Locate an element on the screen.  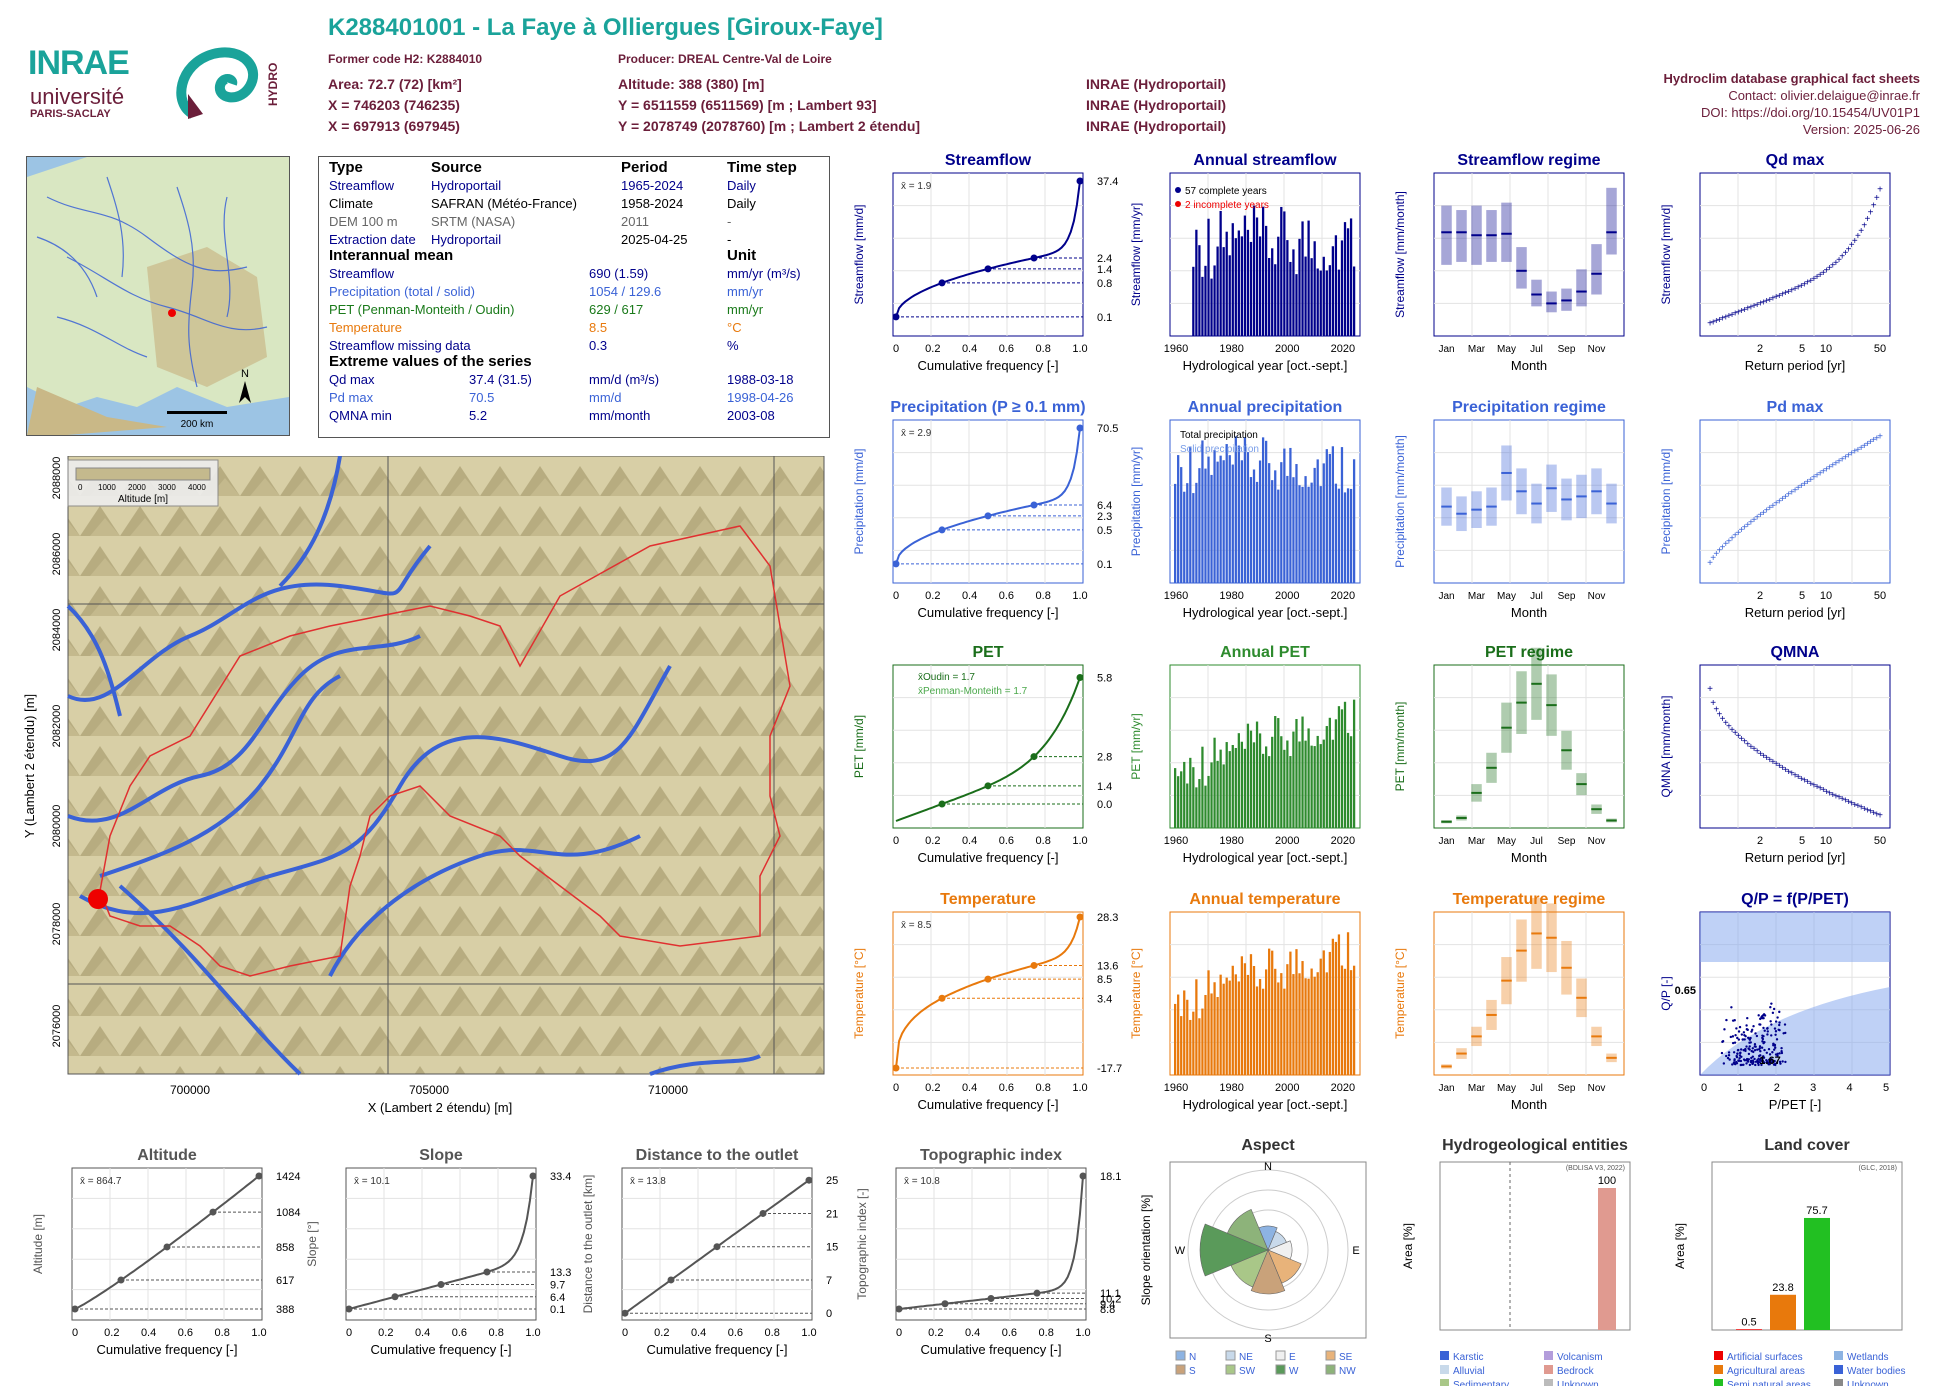
right-tick: 6.4 is located at coordinates (557, 1298).